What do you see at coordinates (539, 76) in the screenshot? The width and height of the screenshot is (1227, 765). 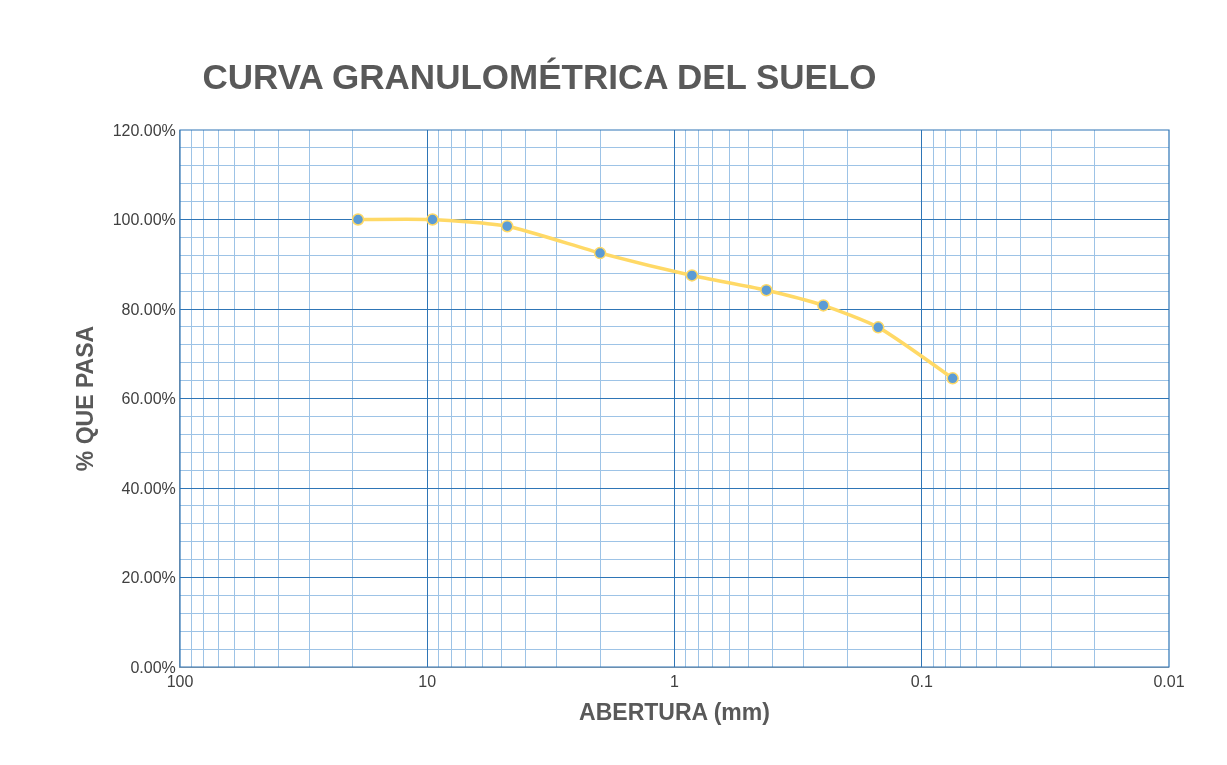 I see `chart-title: CURVA GRANULOMÉTRICA DEL SUELO` at bounding box center [539, 76].